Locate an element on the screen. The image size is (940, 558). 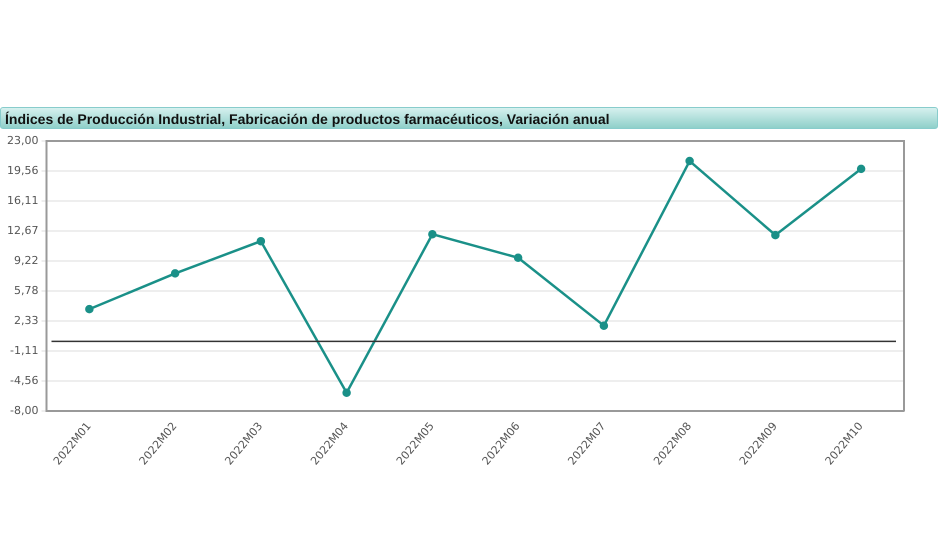
y-tick-label: -4,56 is located at coordinates (24, 380).